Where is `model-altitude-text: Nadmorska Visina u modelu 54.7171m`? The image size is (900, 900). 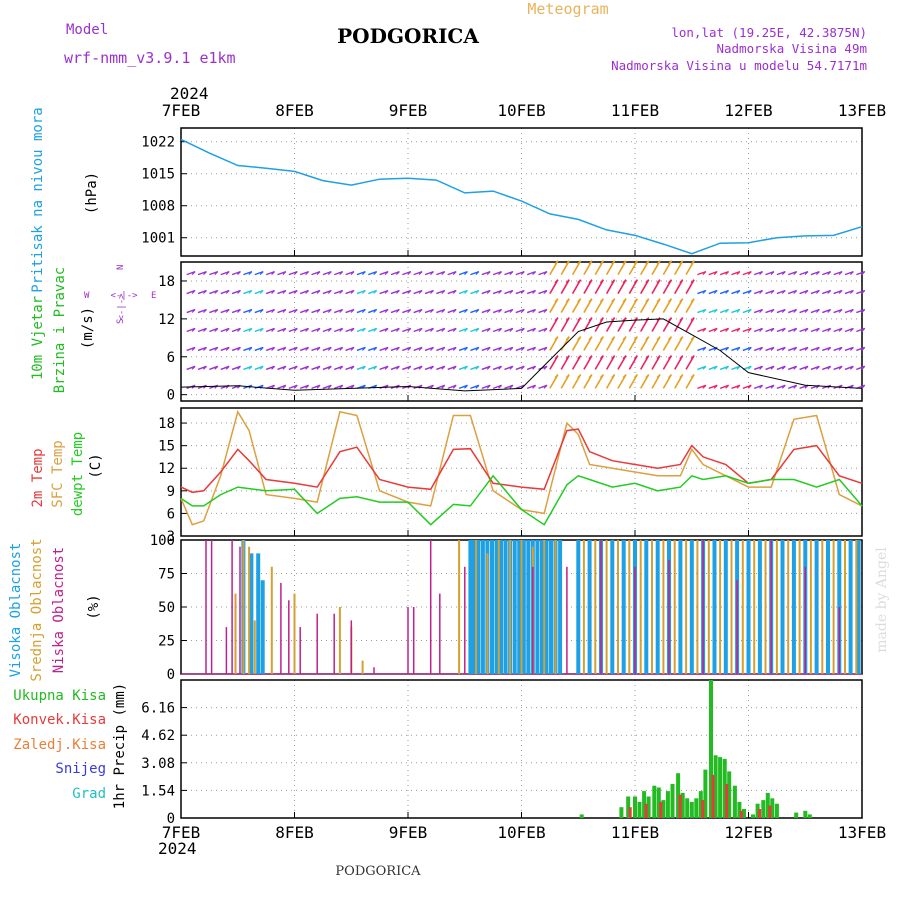 model-altitude-text: Nadmorska Visina u modelu 54.7171m is located at coordinates (739, 65).